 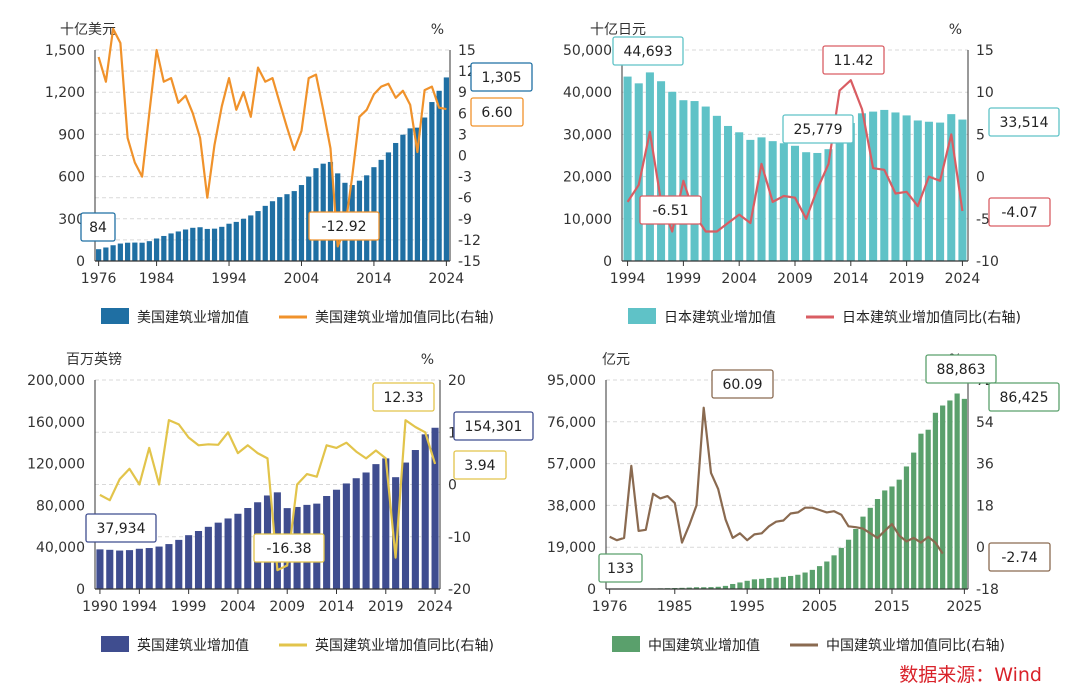 What do you see at coordinates (404, 318) in the screenshot?
I see `legend-line-label: 美国建筑业增加值同比(右轴)` at bounding box center [404, 318].